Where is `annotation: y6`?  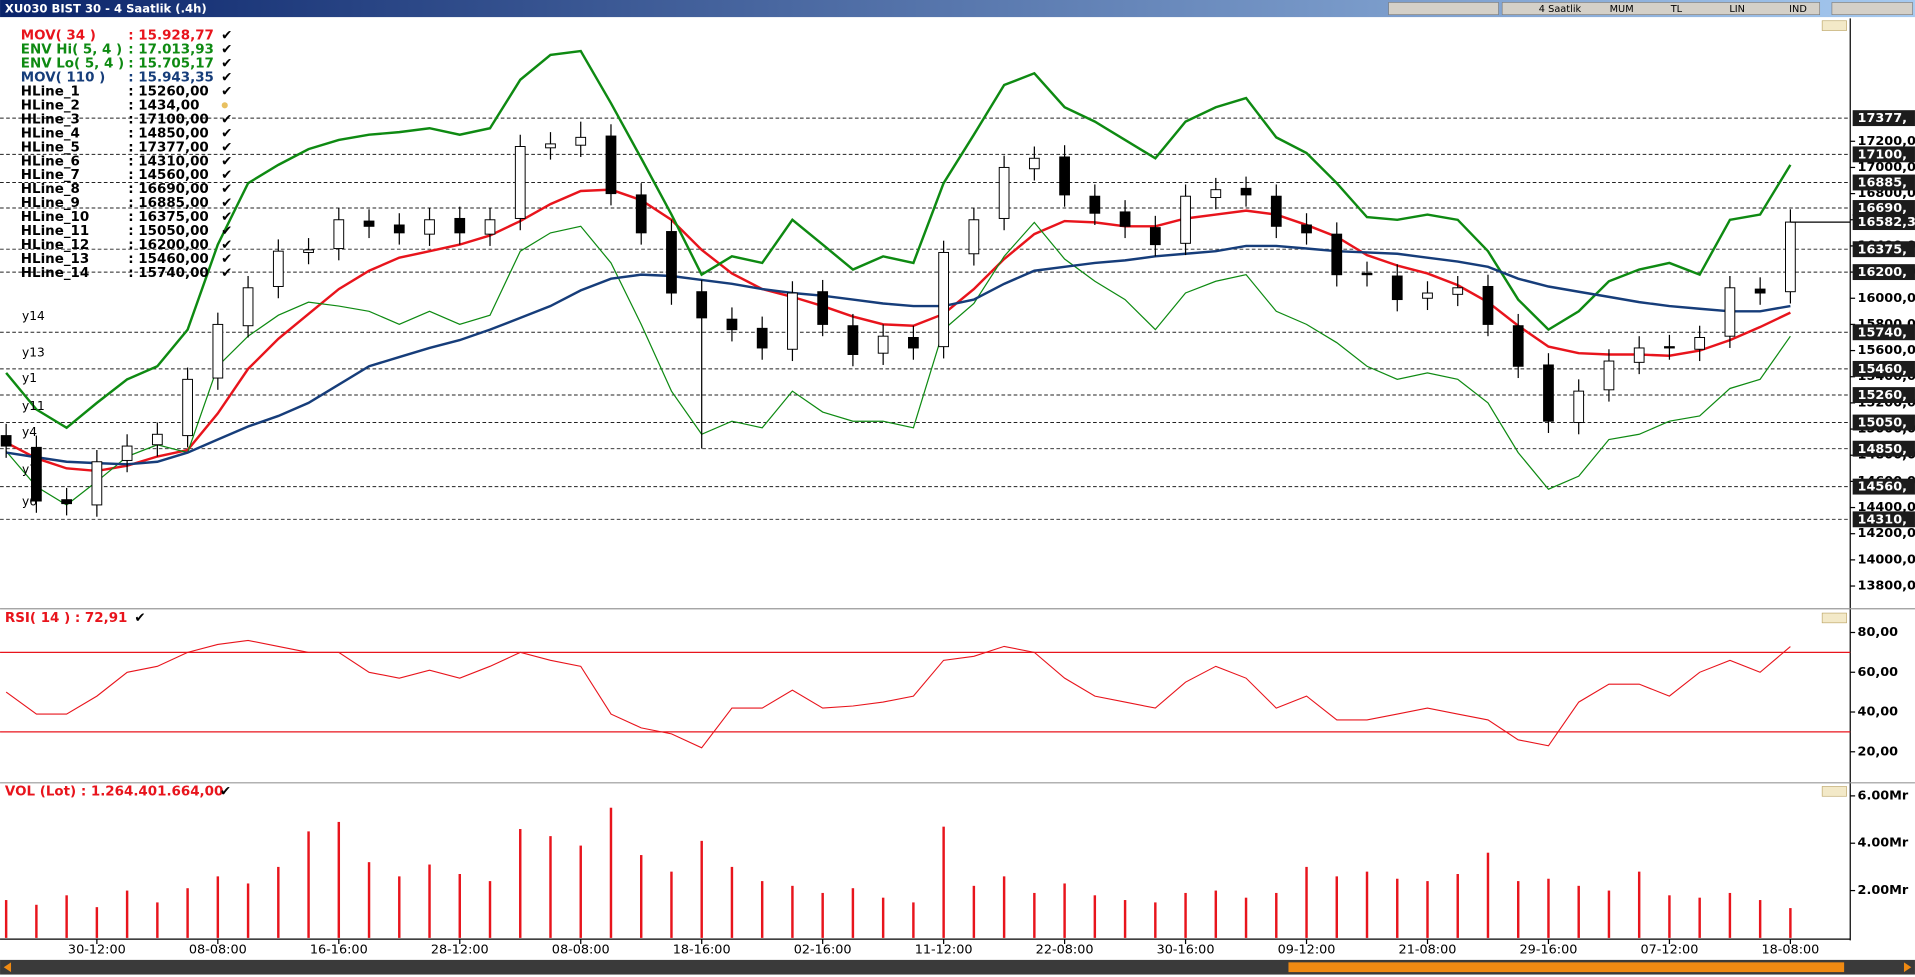
annotation: y6 is located at coordinates (29, 501).